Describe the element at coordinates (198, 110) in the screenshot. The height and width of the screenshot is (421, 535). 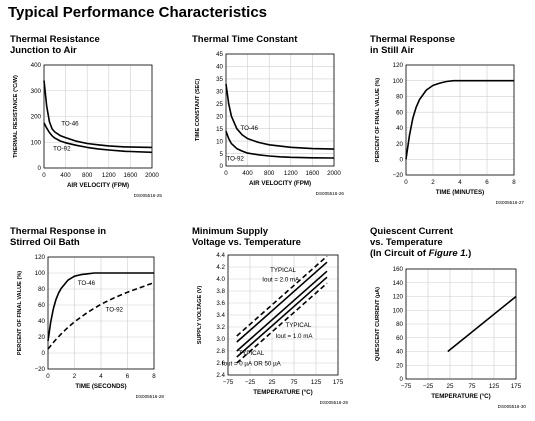
I see `y-axis-label: TIME CONSTANT (SEC)` at that location.